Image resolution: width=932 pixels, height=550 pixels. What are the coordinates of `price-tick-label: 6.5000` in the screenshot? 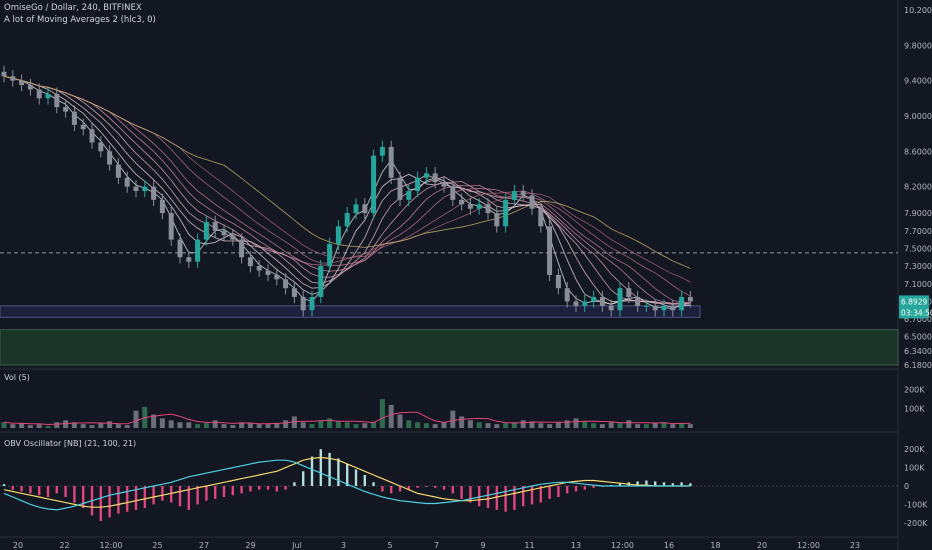 It's located at (918, 337).